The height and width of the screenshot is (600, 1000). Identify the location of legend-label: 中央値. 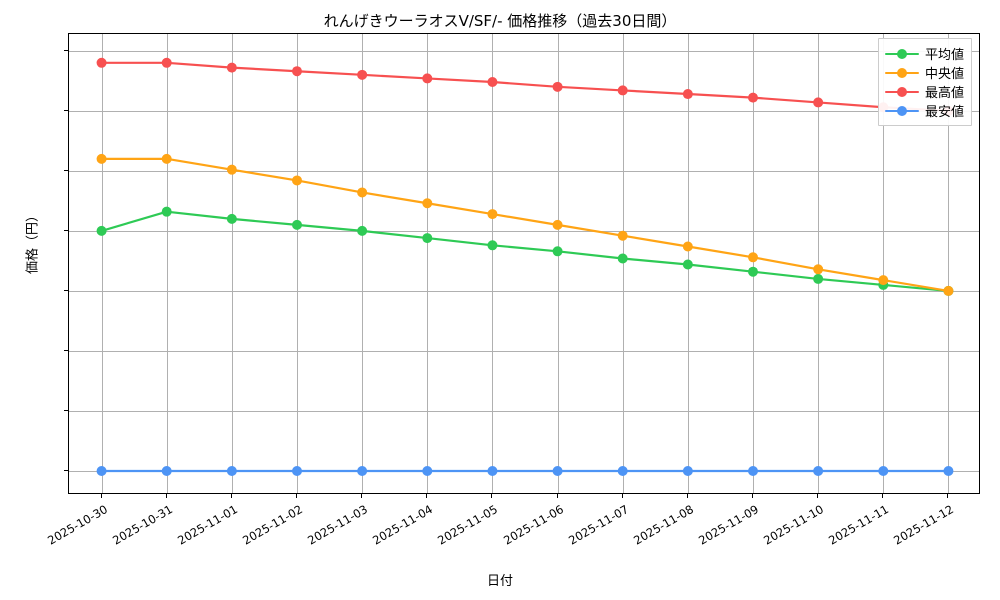
(945, 74).